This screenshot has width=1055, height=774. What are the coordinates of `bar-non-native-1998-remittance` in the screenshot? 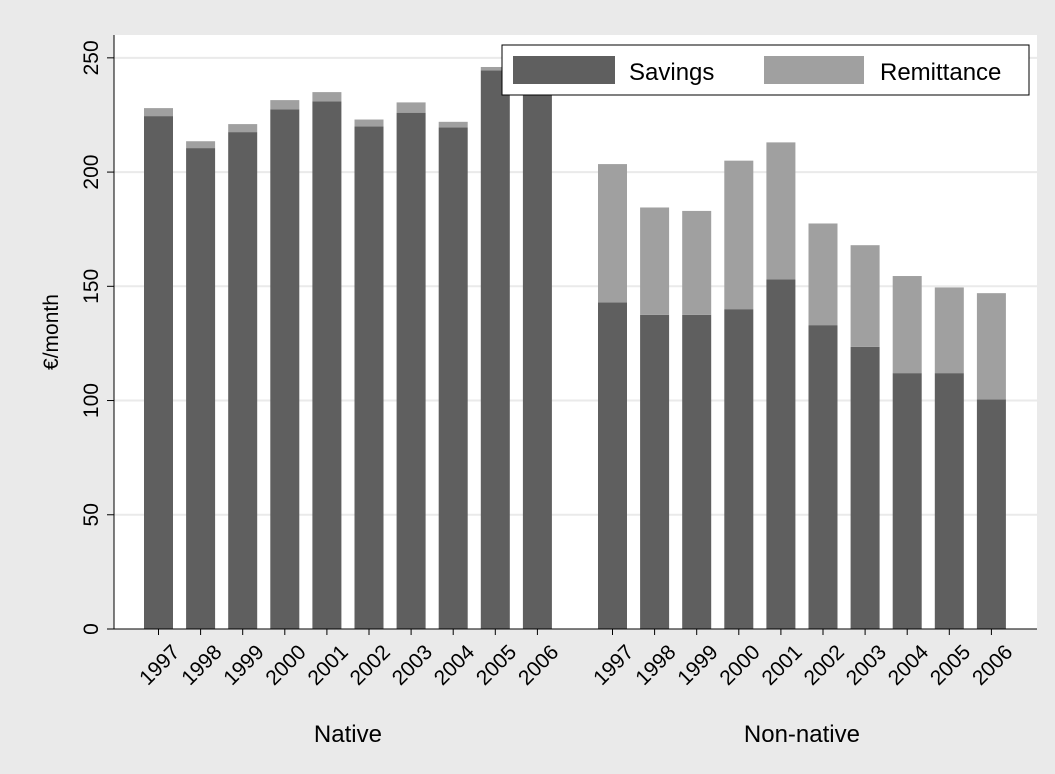 It's located at (655, 261).